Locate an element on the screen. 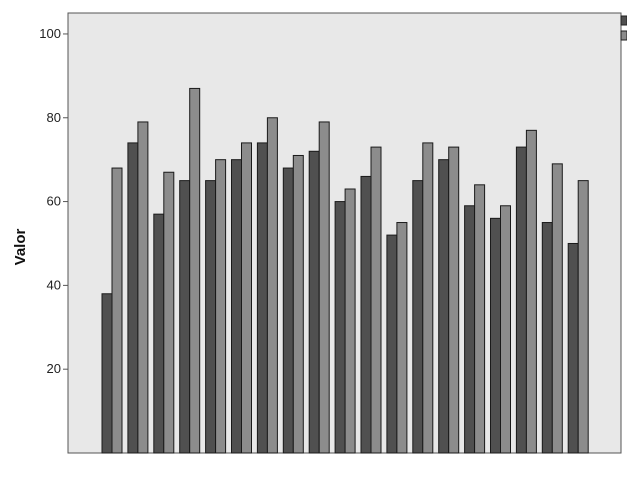 The image size is (627, 482). y-tick-label: 100 is located at coordinates (50, 33).